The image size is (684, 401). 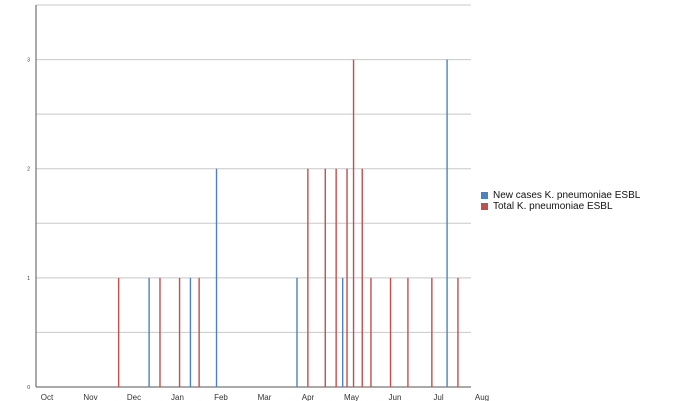 What do you see at coordinates (265, 397) in the screenshot?
I see `x-tick-label: Mar` at bounding box center [265, 397].